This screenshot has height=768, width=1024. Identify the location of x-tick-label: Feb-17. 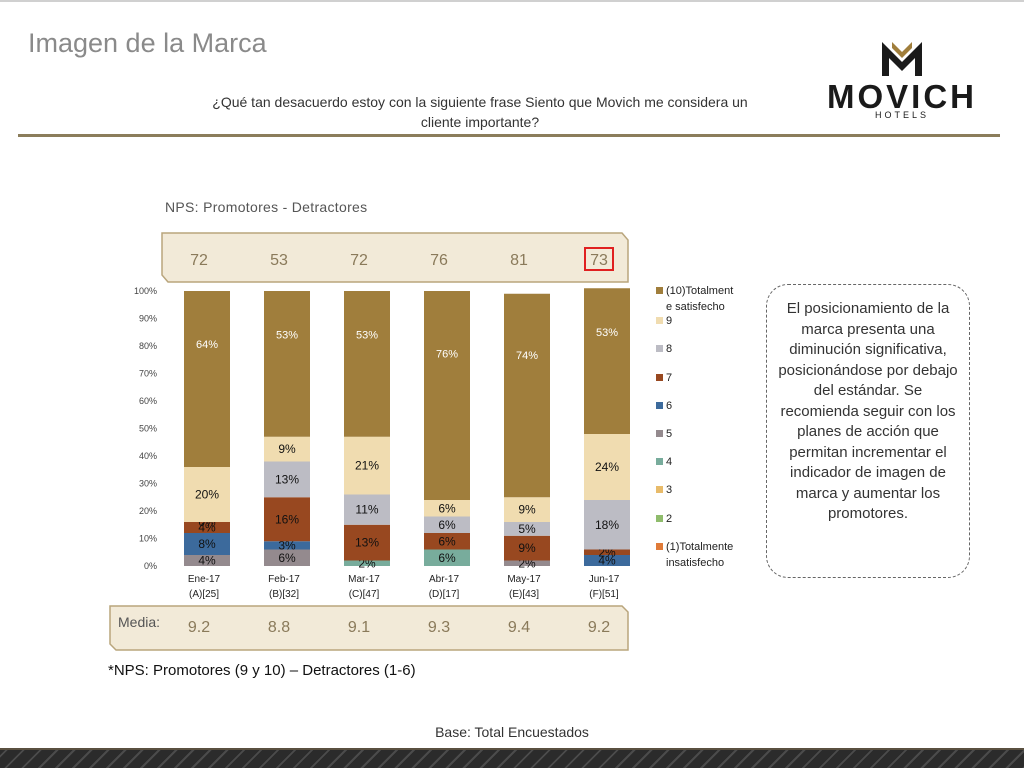
(284, 579).